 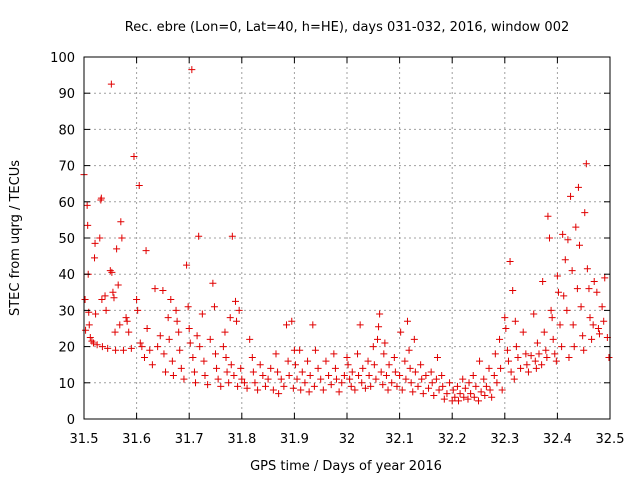 What do you see at coordinates (71, 420) in the screenshot?
I see `y-tick-label: 0` at bounding box center [71, 420].